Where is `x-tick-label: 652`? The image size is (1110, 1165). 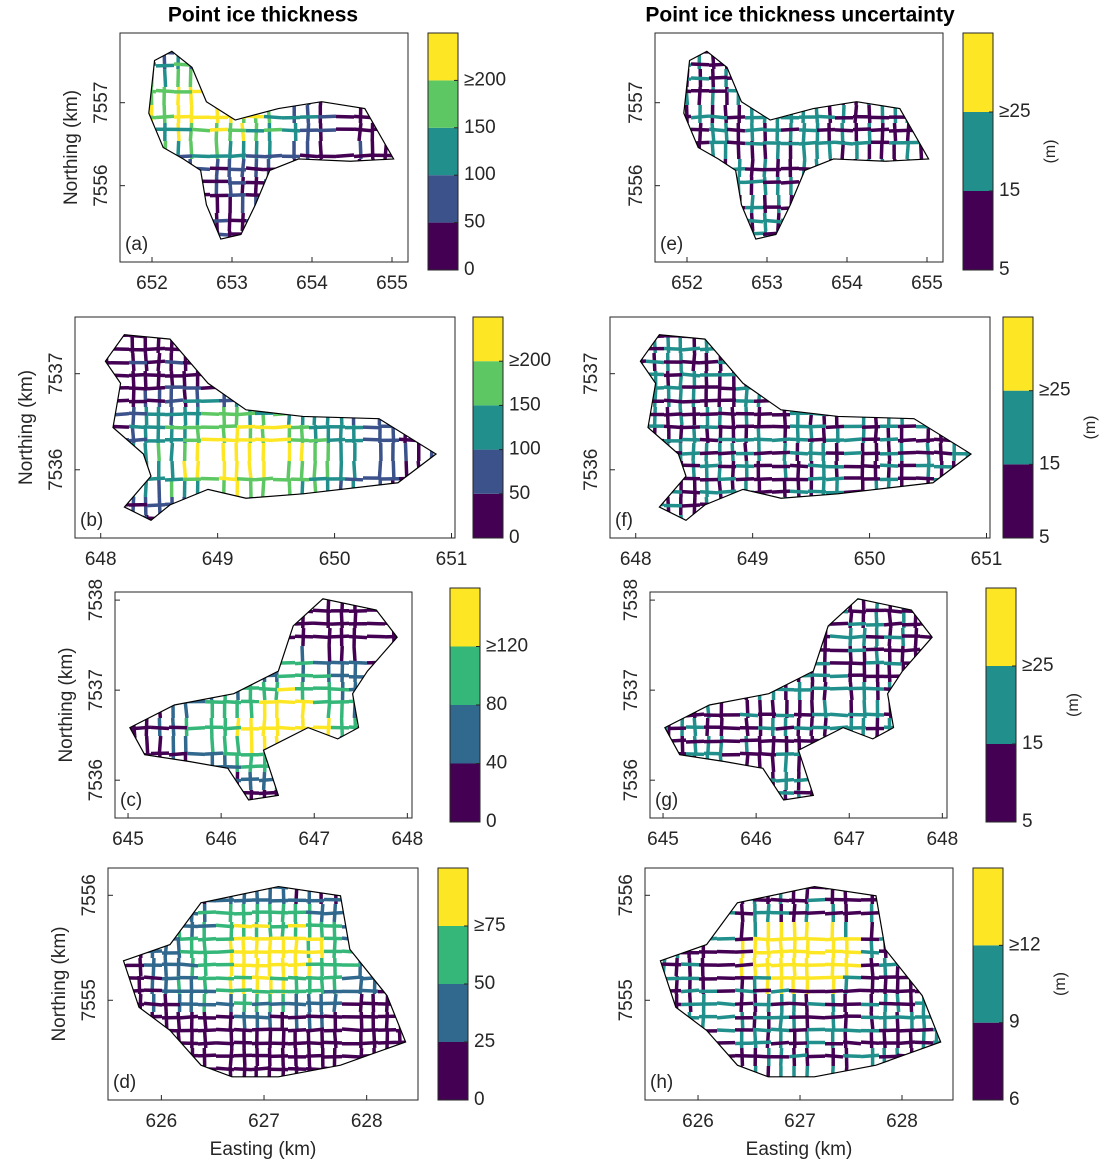
x-tick-label: 652 is located at coordinates (687, 283).